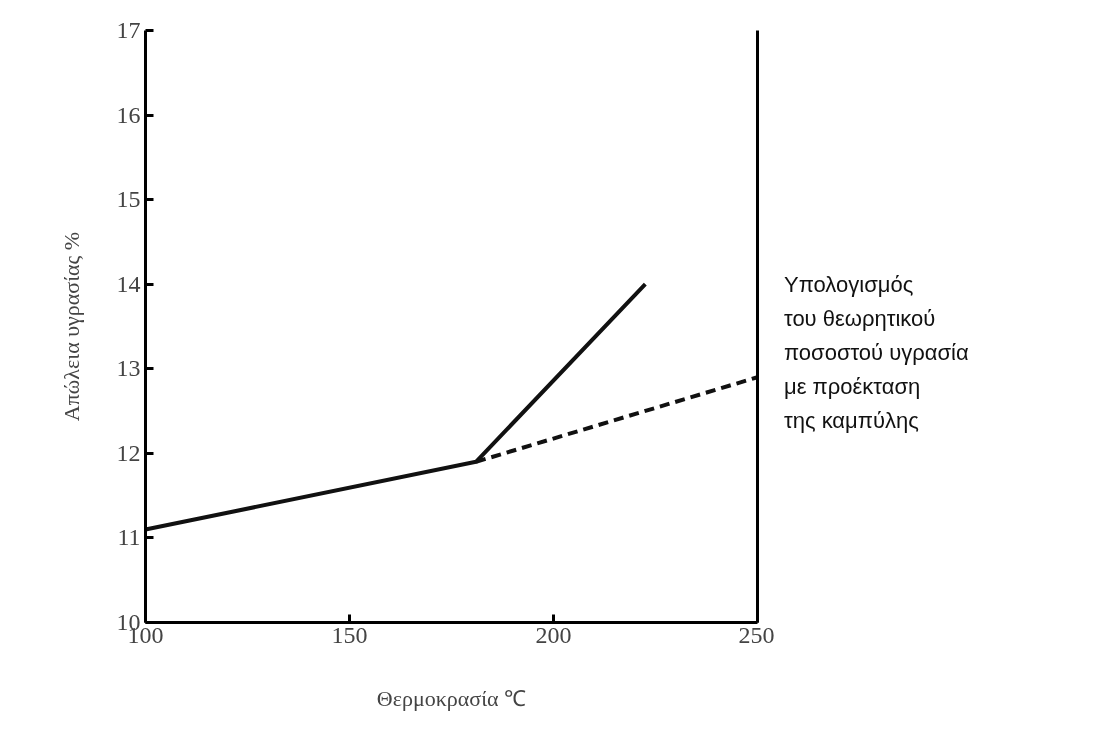  Describe the element at coordinates (128, 452) in the screenshot. I see `y-tick-label: 12` at that location.